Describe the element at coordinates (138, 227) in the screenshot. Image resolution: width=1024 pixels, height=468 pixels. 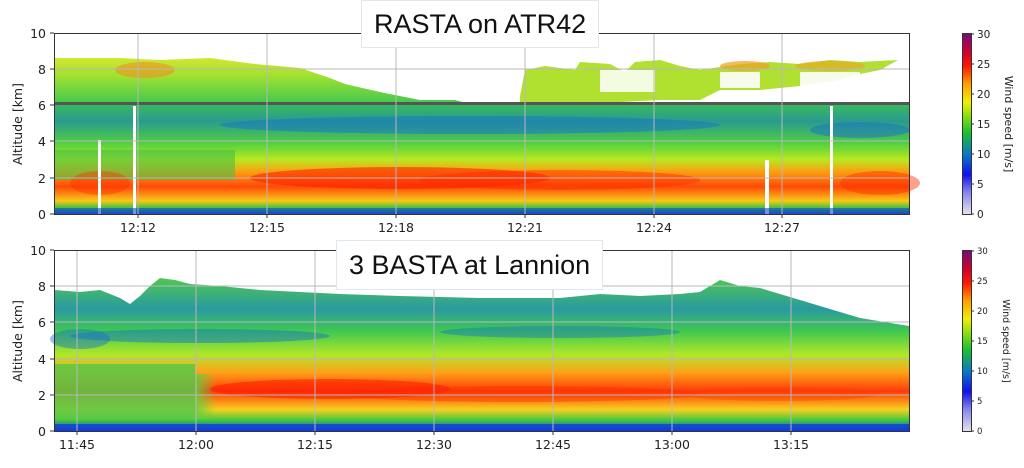
I see `x-tick: 12:12` at that location.